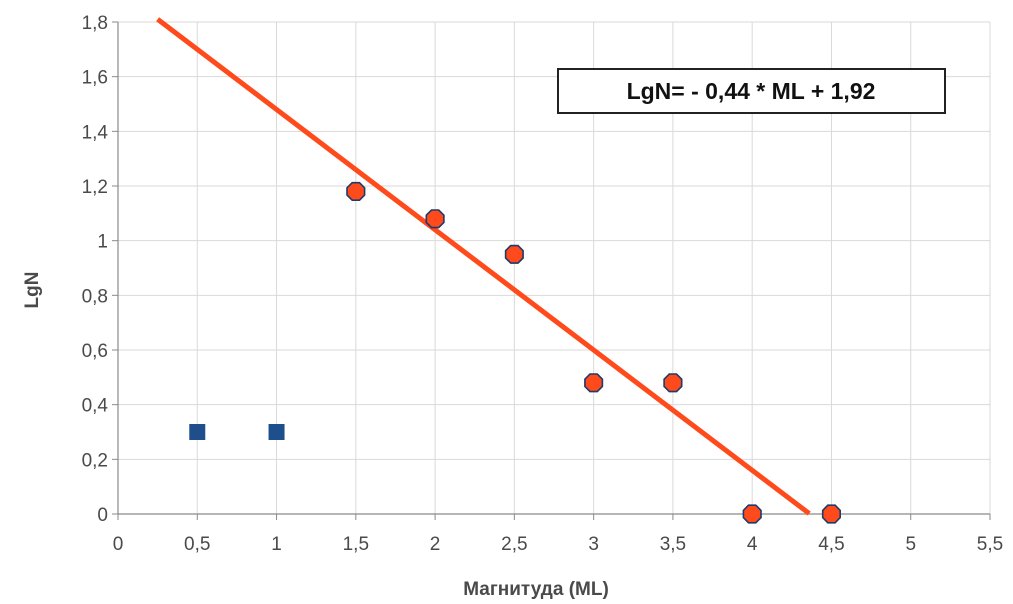  I want to click on y-tick-label: 0,8, so click(95, 296).